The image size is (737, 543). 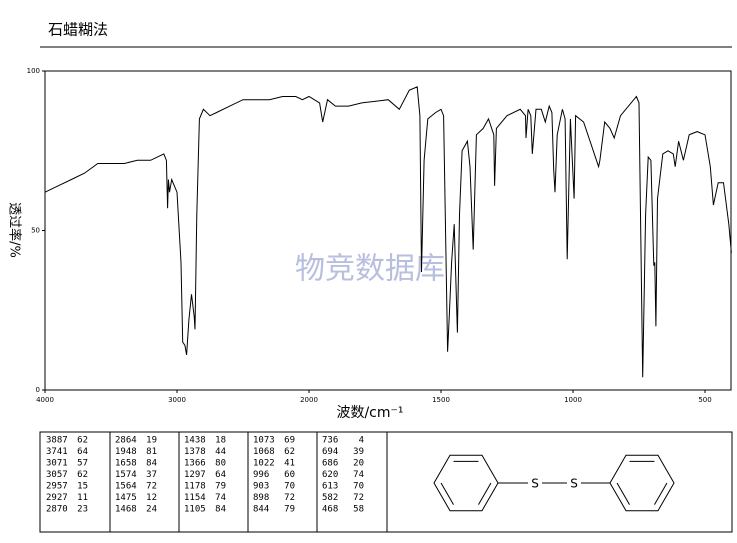 What do you see at coordinates (220, 452) in the screenshot?
I see `peak-transmittance: 44` at bounding box center [220, 452].